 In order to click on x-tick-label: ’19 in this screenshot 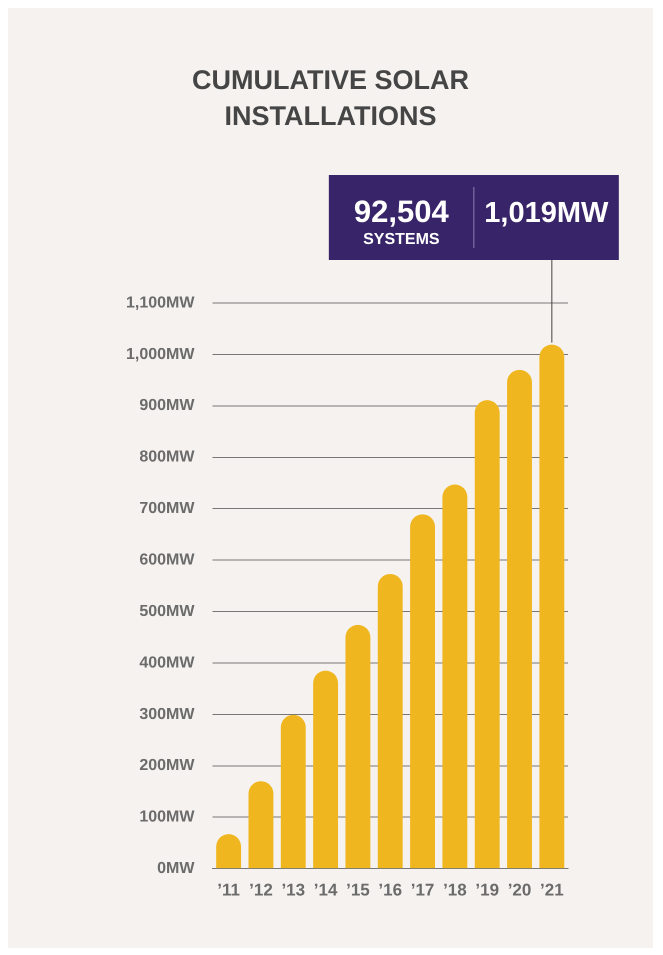, I will do `click(487, 890)`.